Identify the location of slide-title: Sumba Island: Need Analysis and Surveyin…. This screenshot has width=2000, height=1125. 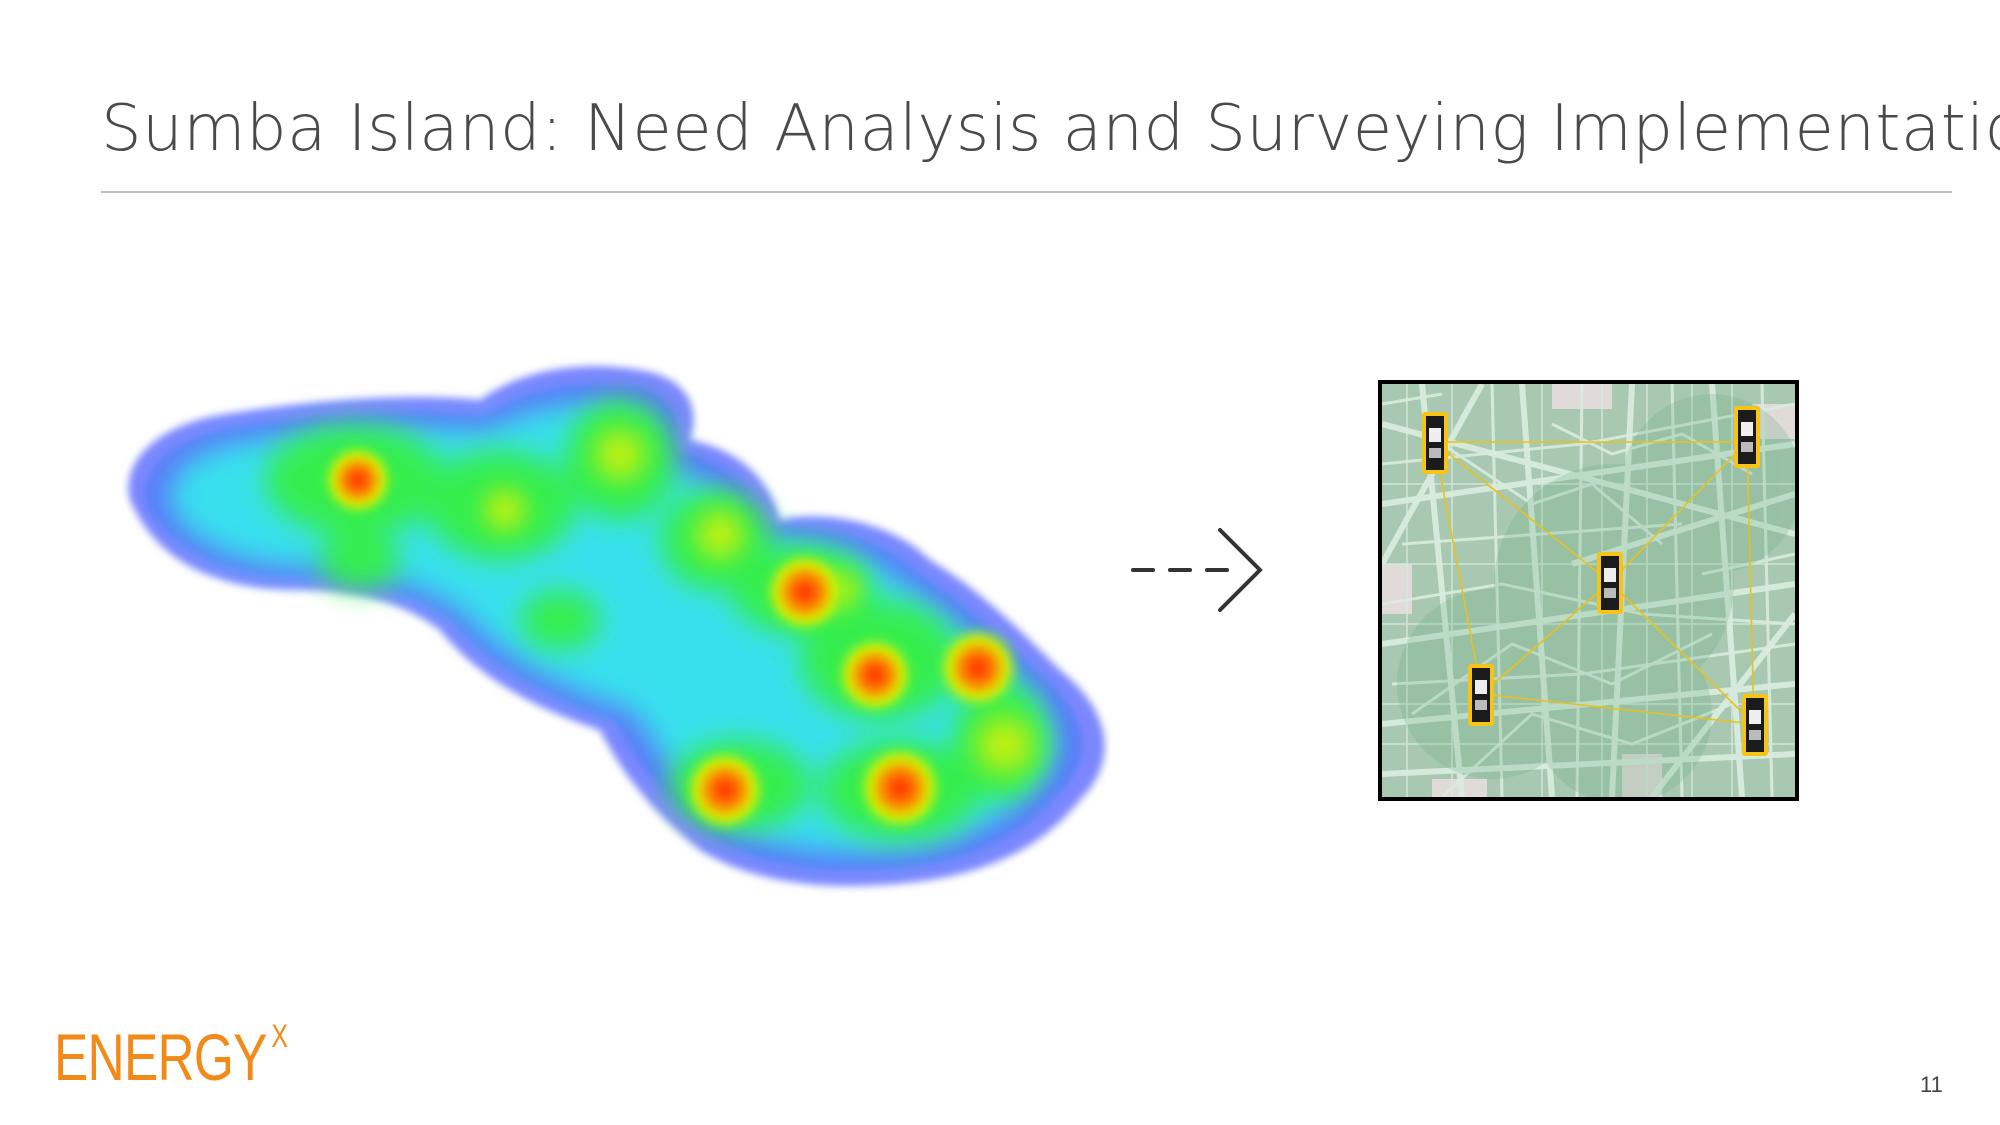
(1050, 129).